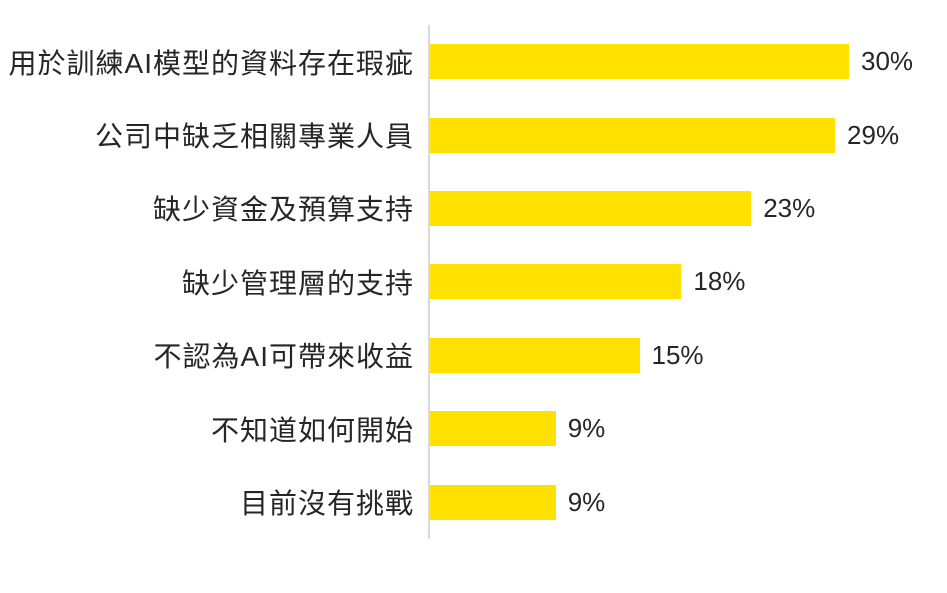  What do you see at coordinates (283, 357) in the screenshot?
I see `category-label: 不認為AI可帶來收益` at bounding box center [283, 357].